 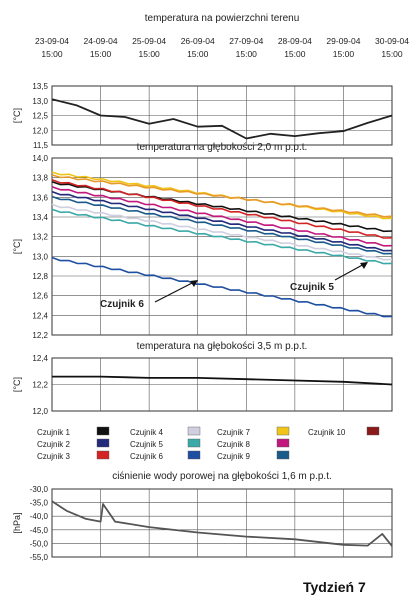 I want to click on panel-title: temperatura na głębokości 3,5 m p.p.t., so click(x=222, y=346).